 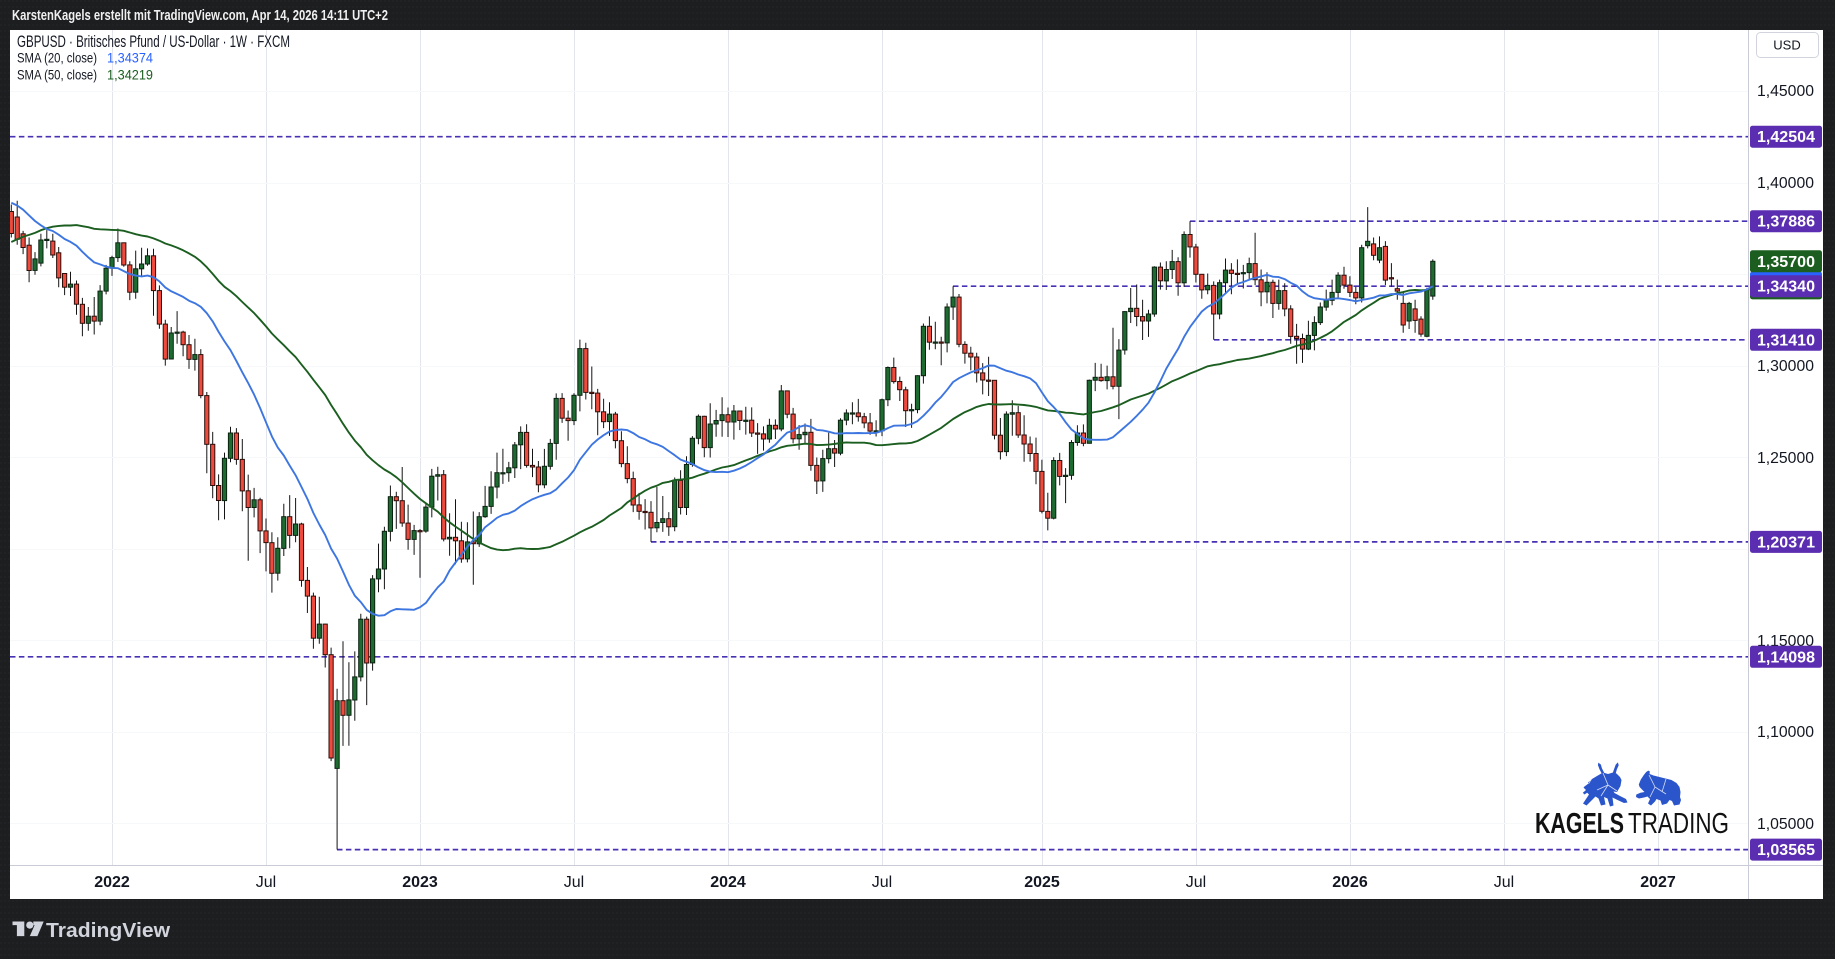 I want to click on svg-text: 1,34340, so click(x=1786, y=287).